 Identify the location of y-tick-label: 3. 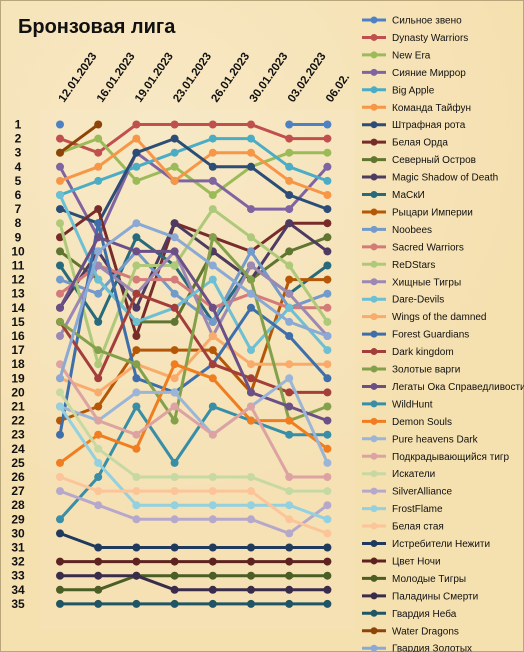
(18, 153).